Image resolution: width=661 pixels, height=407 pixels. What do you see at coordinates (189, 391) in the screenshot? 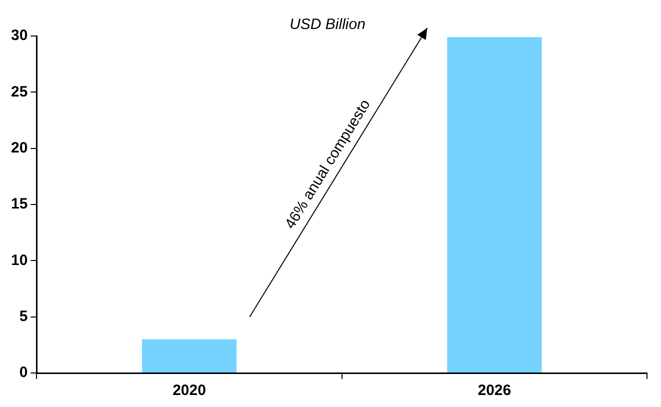
I see `x-tick-label: 2020` at bounding box center [189, 391].